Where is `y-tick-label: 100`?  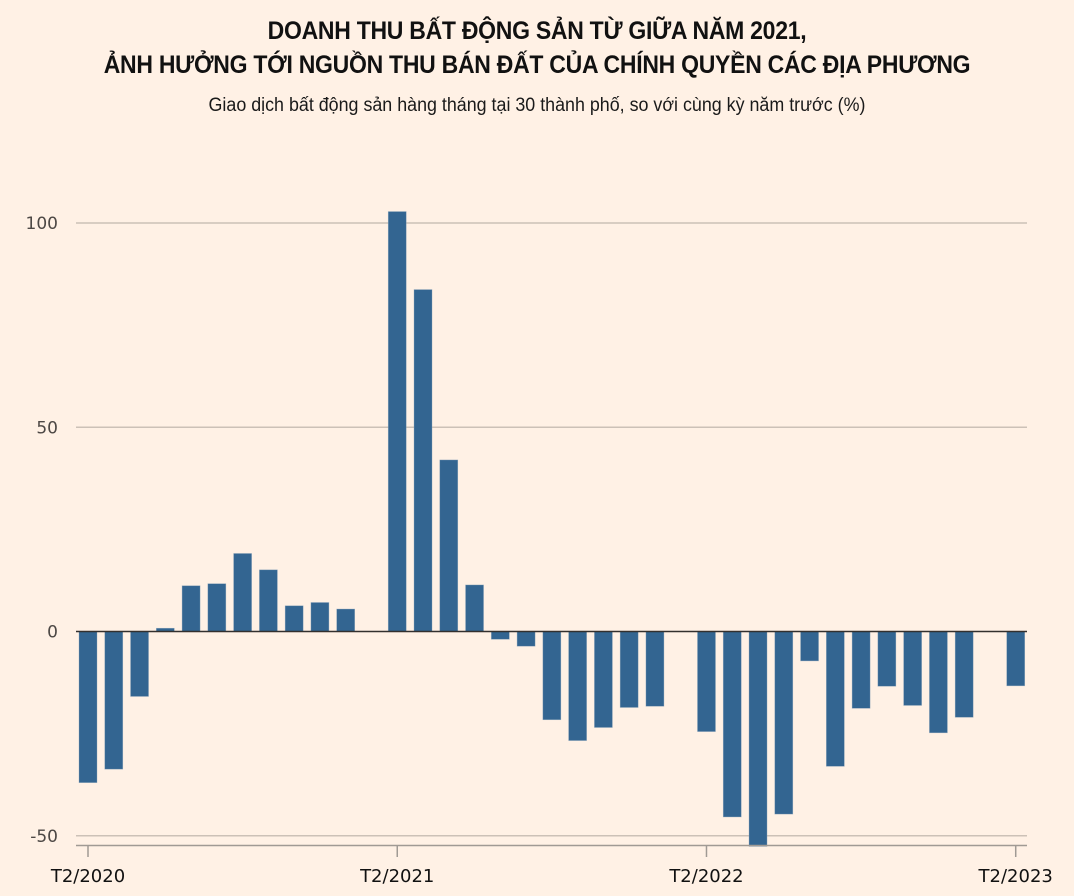
y-tick-label: 100 is located at coordinates (42, 224).